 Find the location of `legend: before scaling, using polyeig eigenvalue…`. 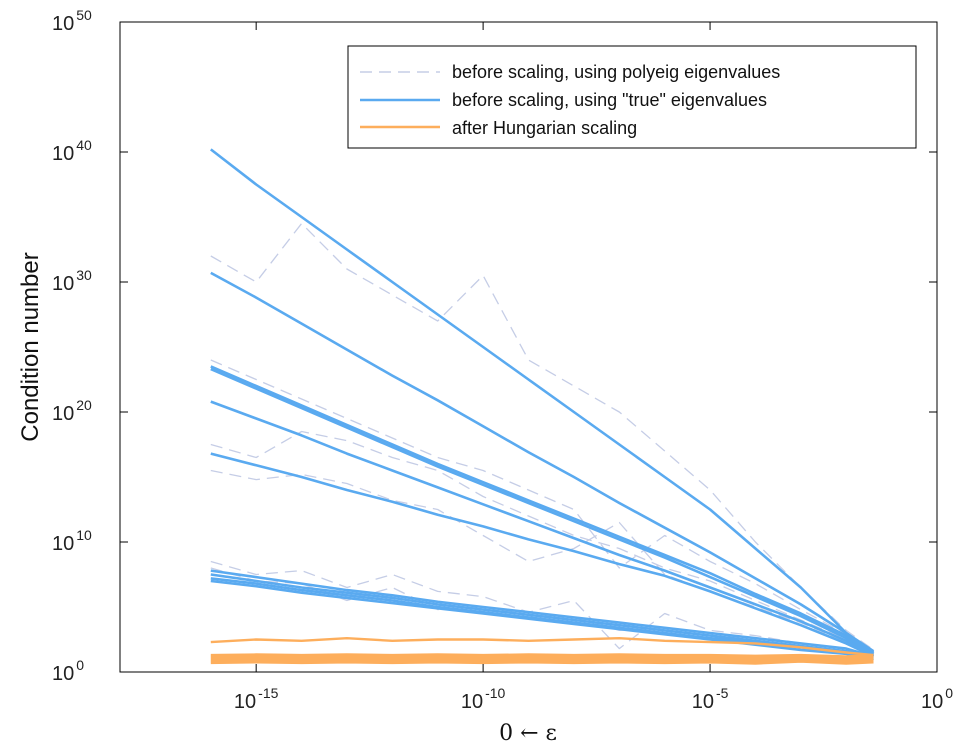

legend: before scaling, using polyeig eigenvalue… is located at coordinates (632, 97).